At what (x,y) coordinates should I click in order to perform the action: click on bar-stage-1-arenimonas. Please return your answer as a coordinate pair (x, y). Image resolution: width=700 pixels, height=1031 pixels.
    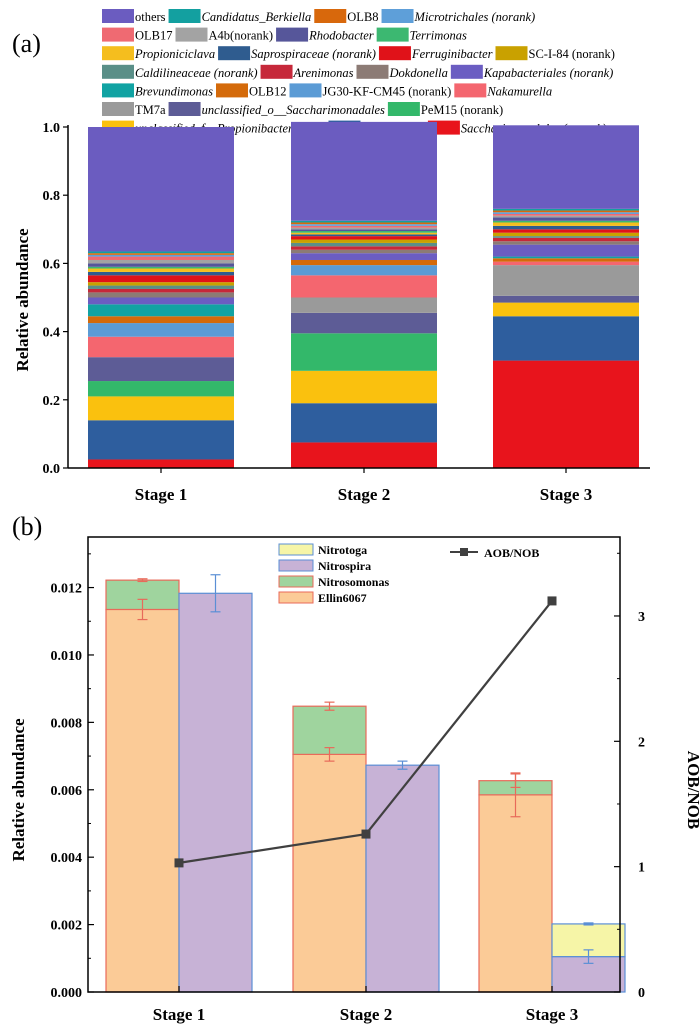
    Looking at the image, I should click on (161, 290).